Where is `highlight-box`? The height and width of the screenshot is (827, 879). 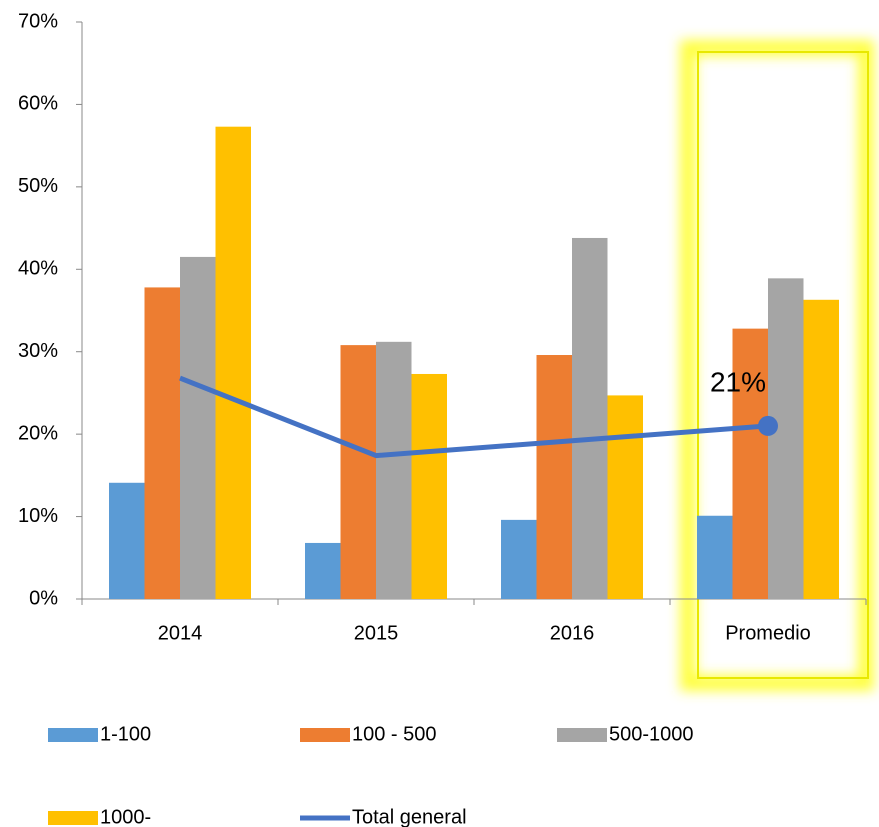 highlight-box is located at coordinates (783, 365).